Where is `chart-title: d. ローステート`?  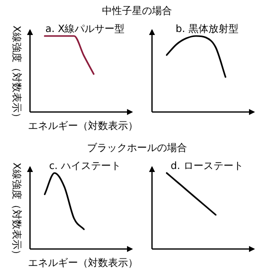 chart-title: d. ローステート is located at coordinates (207, 166).